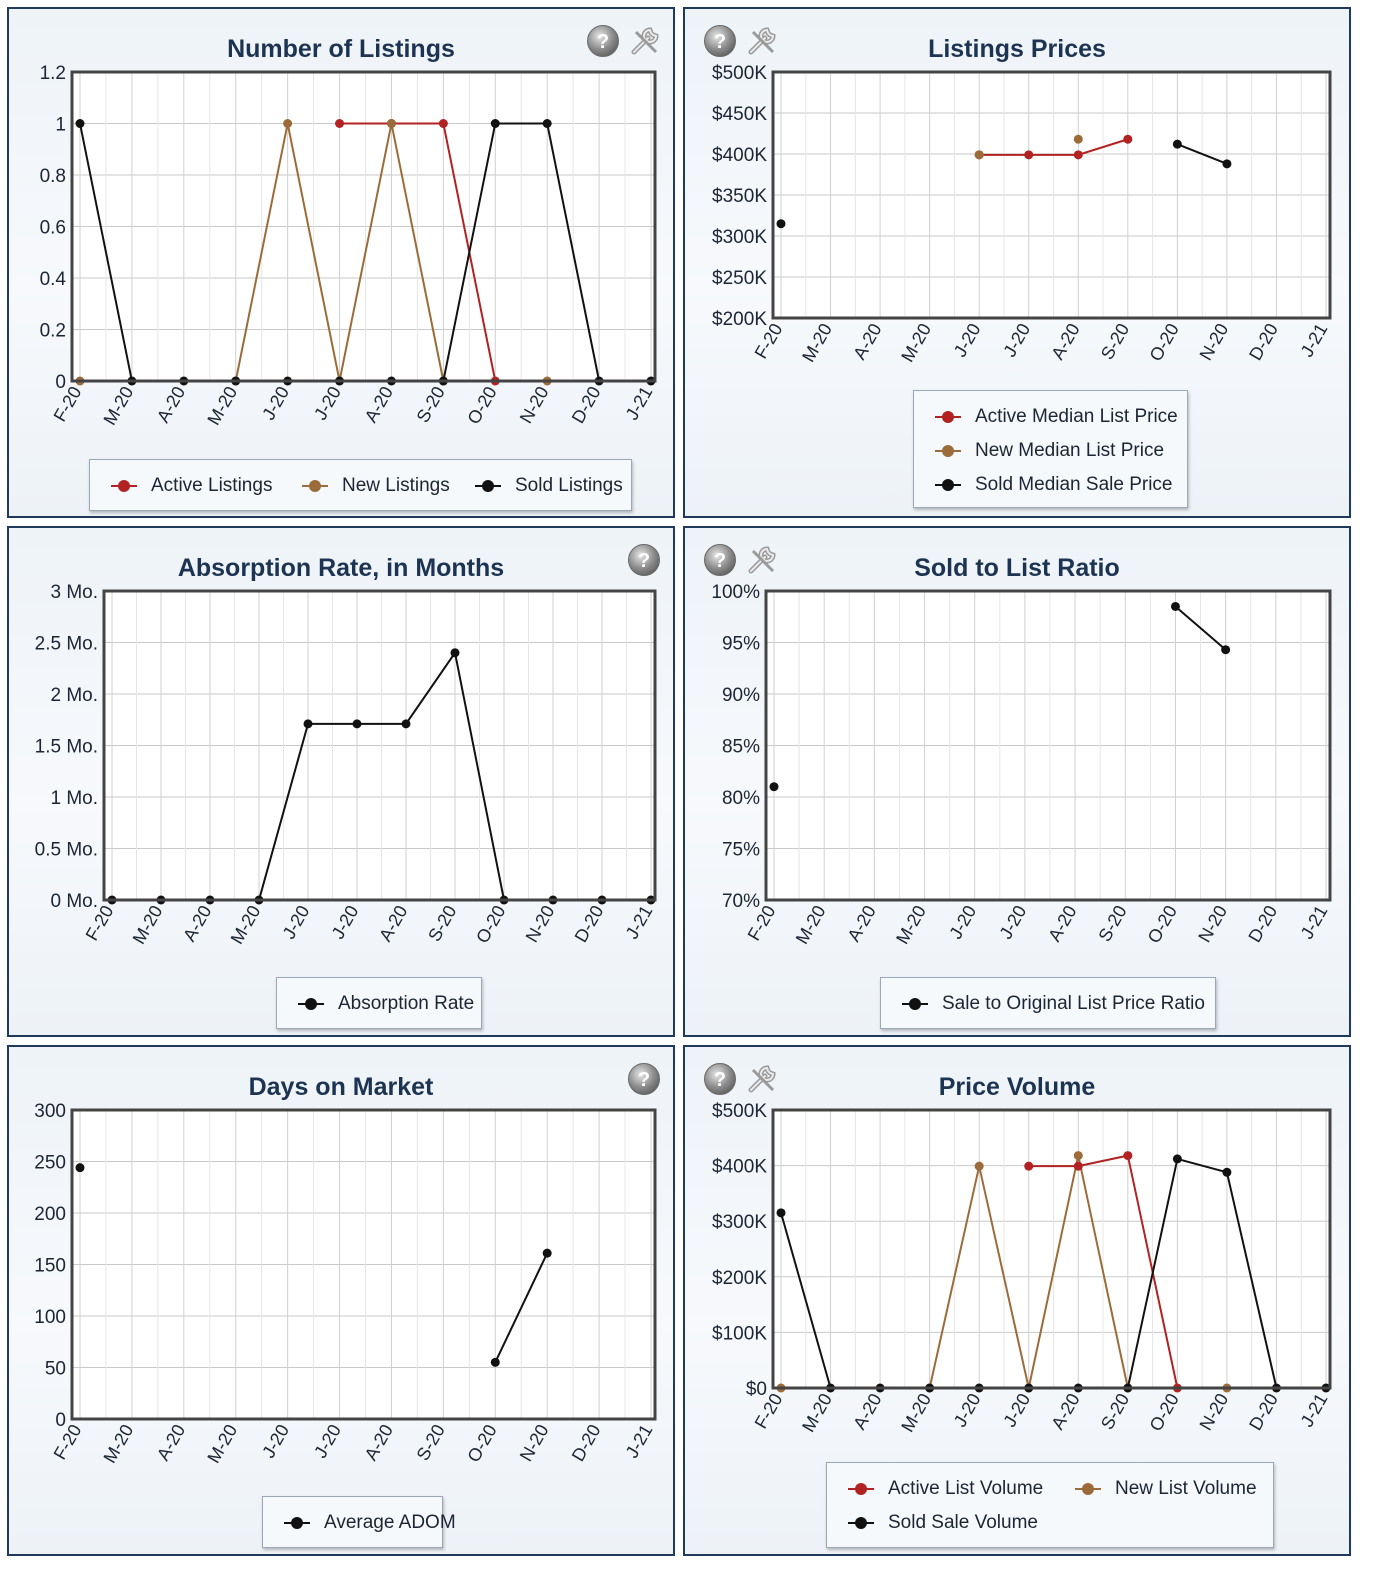  What do you see at coordinates (1214, 1412) in the screenshot?
I see `x-tick-label: N-20` at bounding box center [1214, 1412].